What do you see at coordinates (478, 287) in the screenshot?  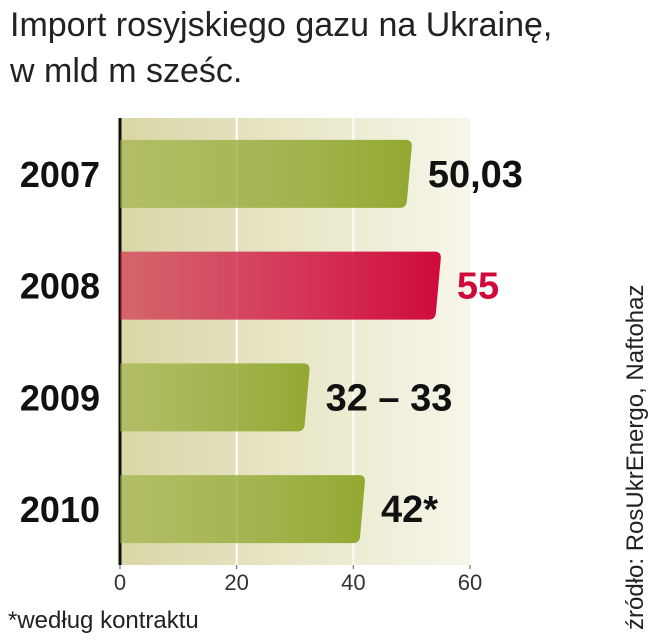 I see `value-label: 55` at bounding box center [478, 287].